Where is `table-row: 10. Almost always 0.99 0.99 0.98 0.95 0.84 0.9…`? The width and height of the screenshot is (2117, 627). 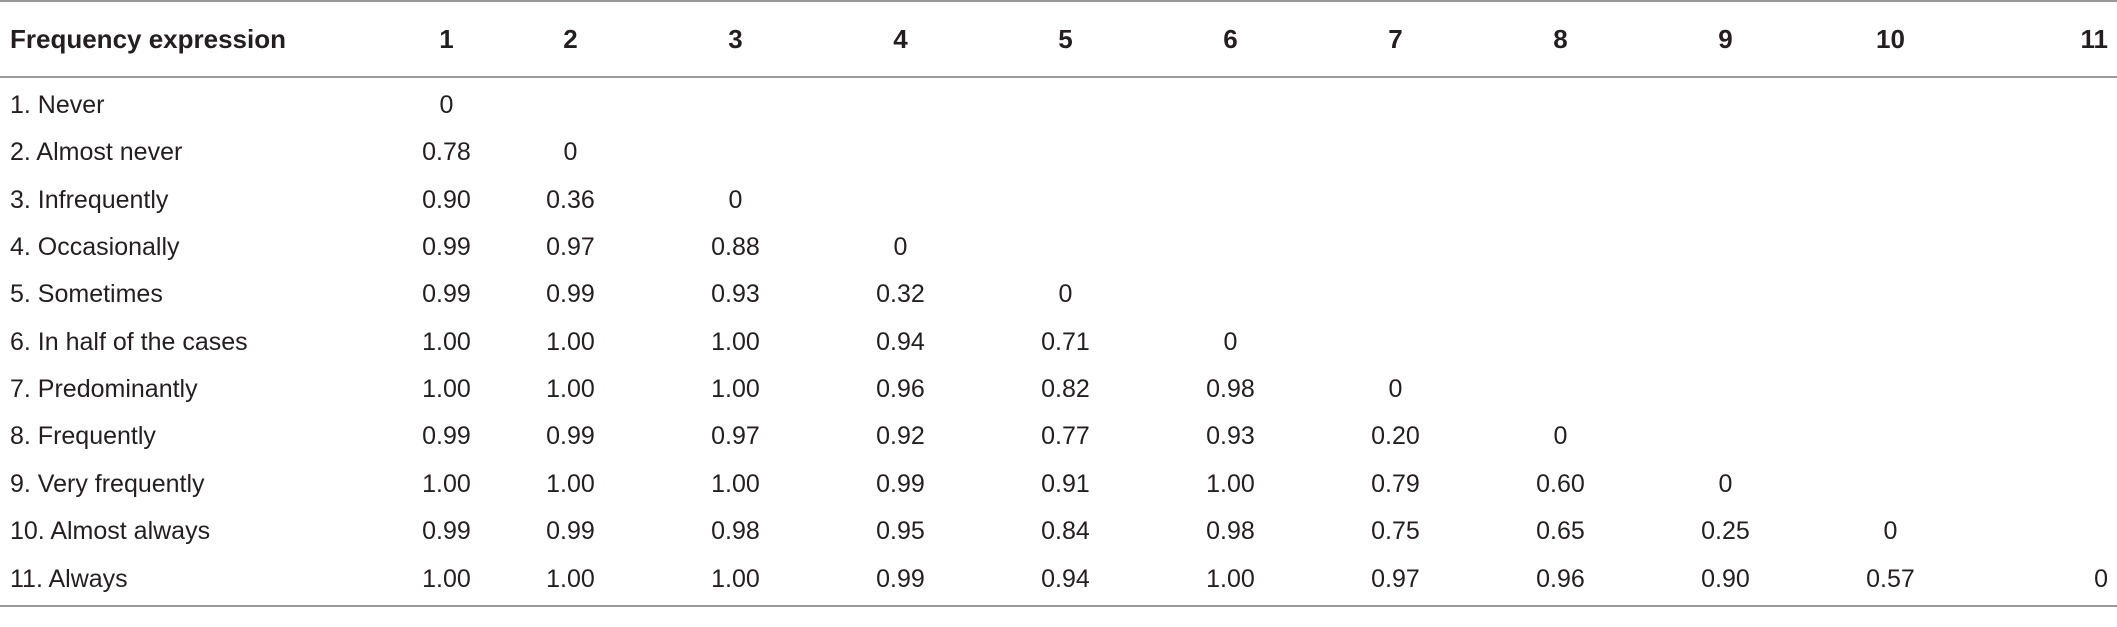
table-row: 10. Almost always 0.99 0.99 0.98 0.95 0.84 0.9… is located at coordinates (1058, 531).